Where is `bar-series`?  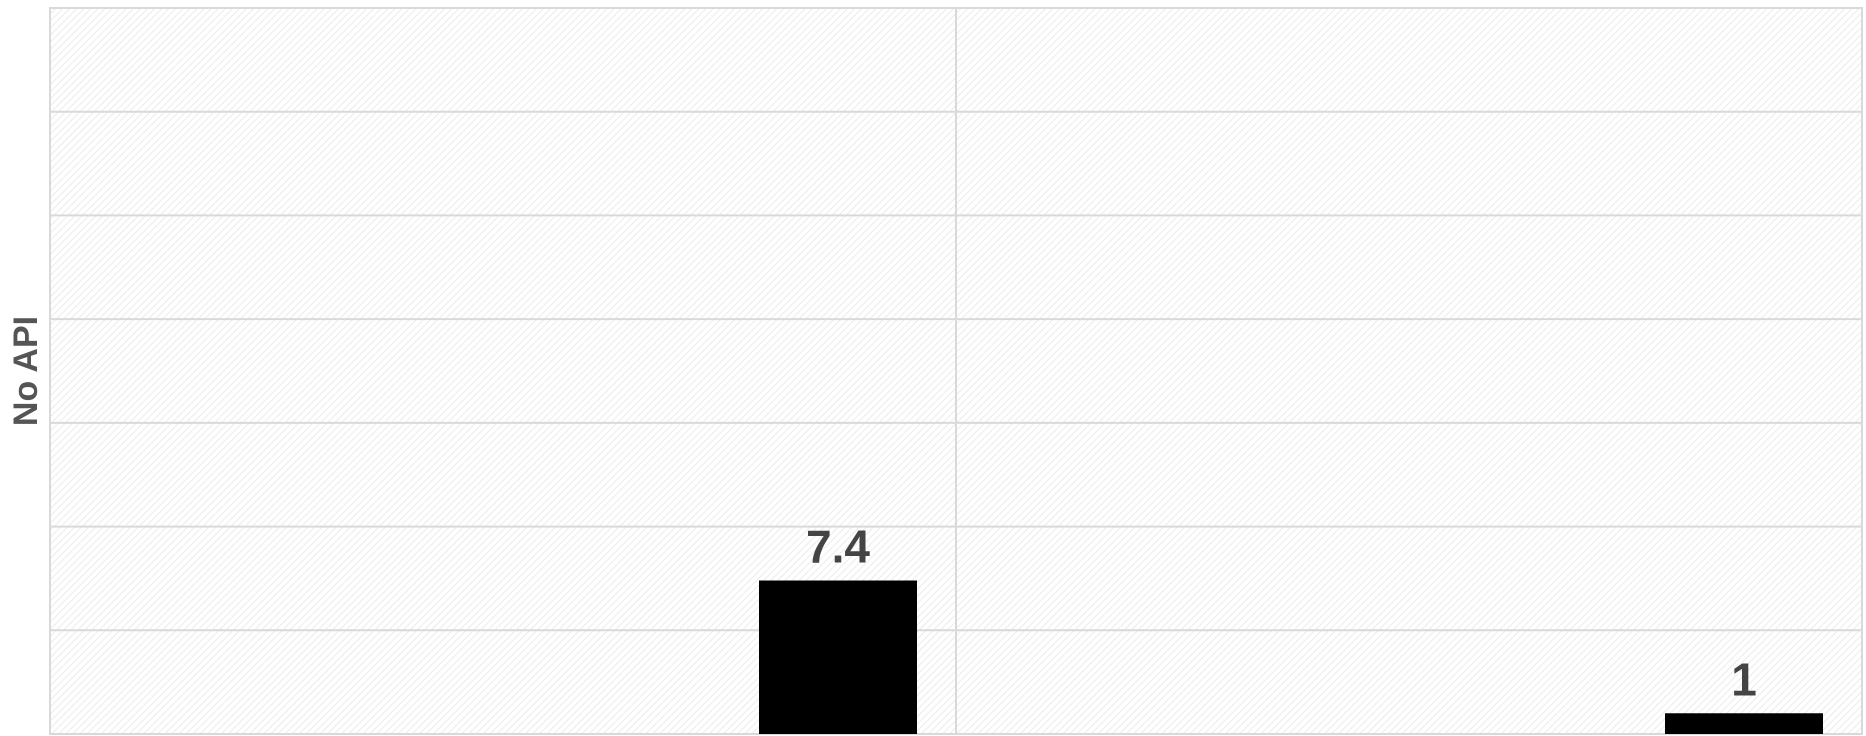 bar-series is located at coordinates (1291, 657).